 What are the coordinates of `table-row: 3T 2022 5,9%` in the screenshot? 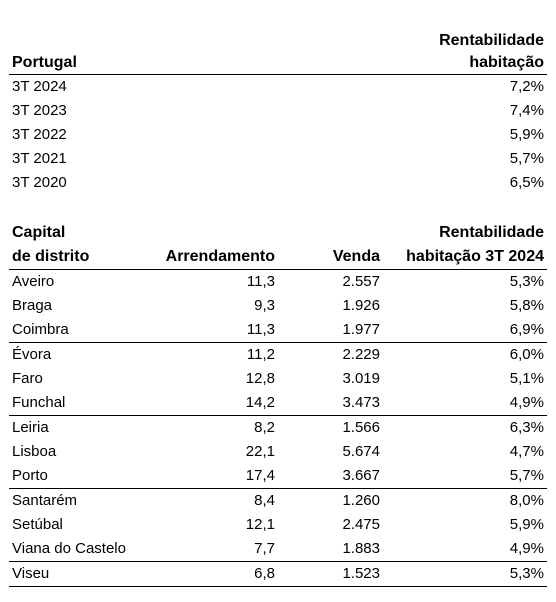 It's located at (278, 135).